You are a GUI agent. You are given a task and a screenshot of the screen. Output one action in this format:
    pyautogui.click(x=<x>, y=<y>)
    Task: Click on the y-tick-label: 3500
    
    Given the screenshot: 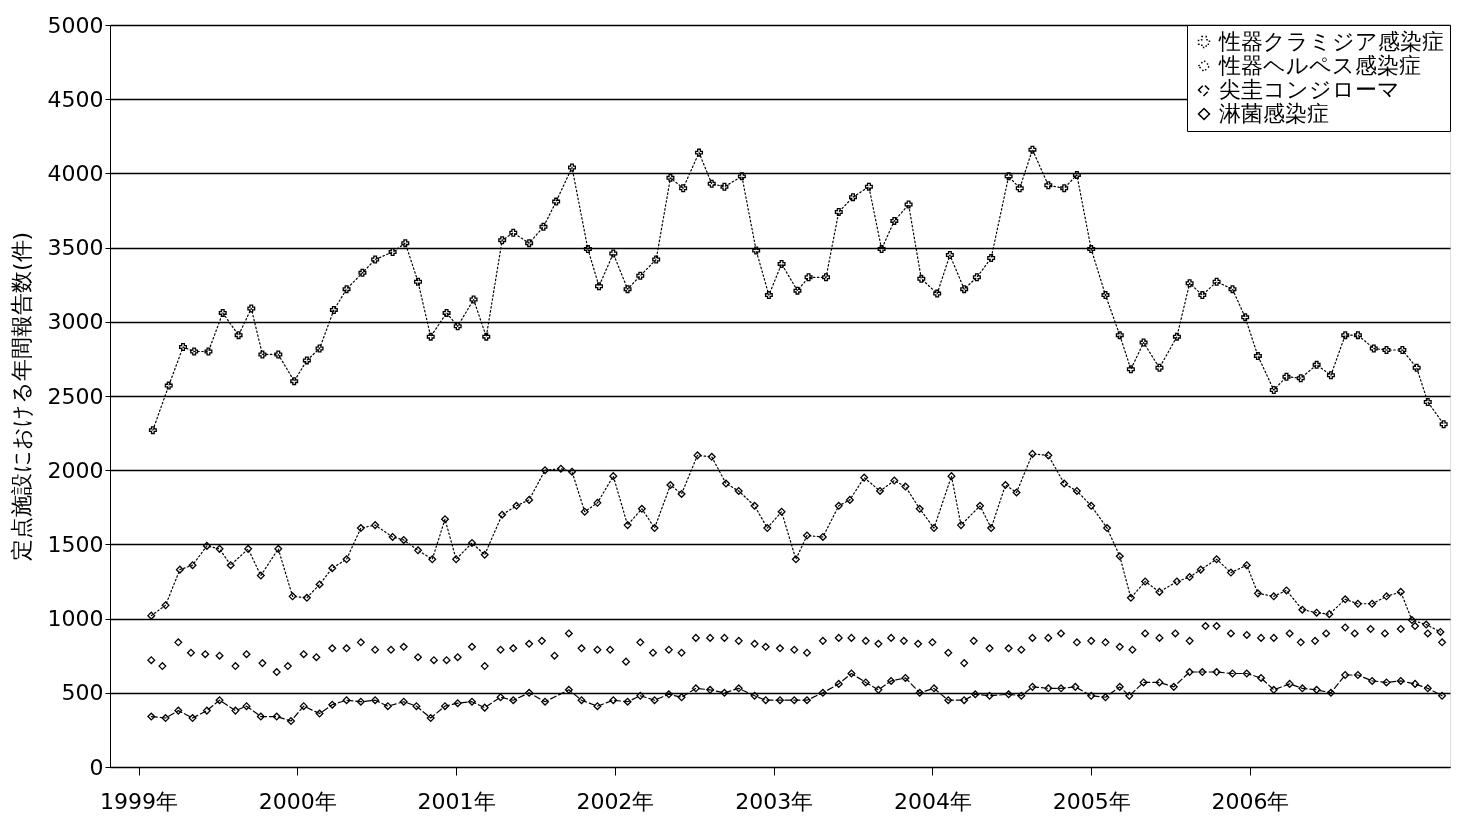 What is the action you would take?
    pyautogui.click(x=75, y=248)
    